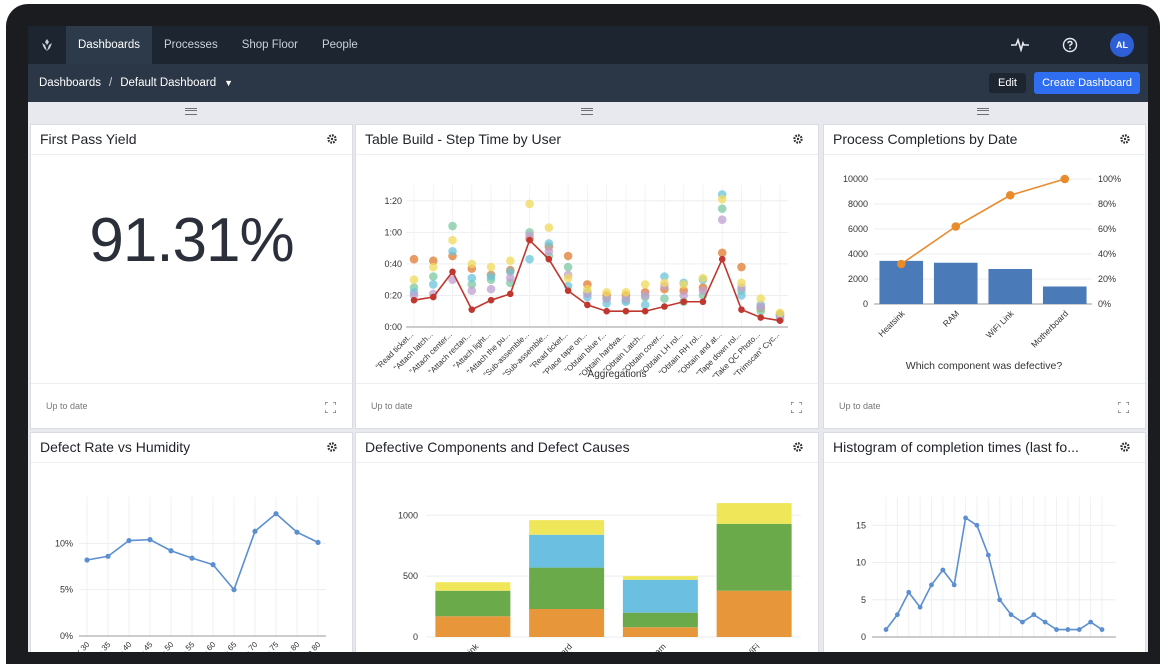 Image resolution: width=1166 pixels, height=664 pixels. What do you see at coordinates (109, 45) in the screenshot?
I see `tab-dashboards: Dashboards` at bounding box center [109, 45].